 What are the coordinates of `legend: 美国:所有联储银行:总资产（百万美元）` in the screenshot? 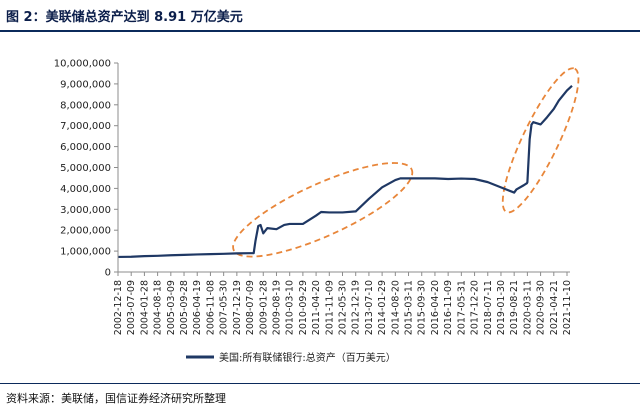 It's located at (291, 357).